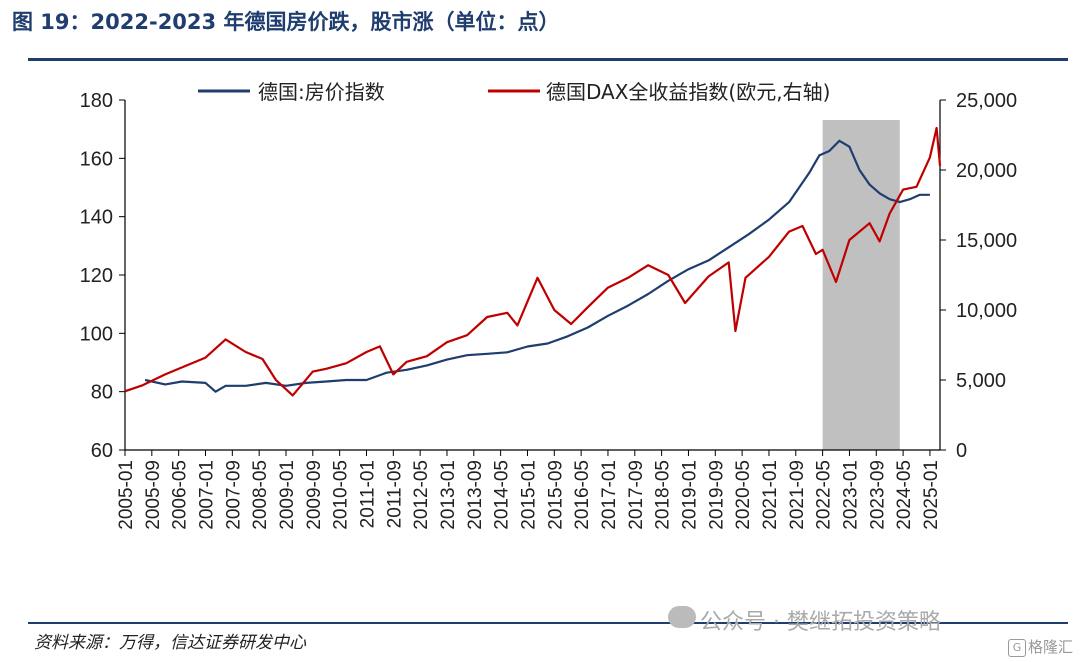 Image resolution: width=1080 pixels, height=662 pixels. Describe the element at coordinates (743, 495) in the screenshot. I see `x-tick-label: 2020-05` at that location.